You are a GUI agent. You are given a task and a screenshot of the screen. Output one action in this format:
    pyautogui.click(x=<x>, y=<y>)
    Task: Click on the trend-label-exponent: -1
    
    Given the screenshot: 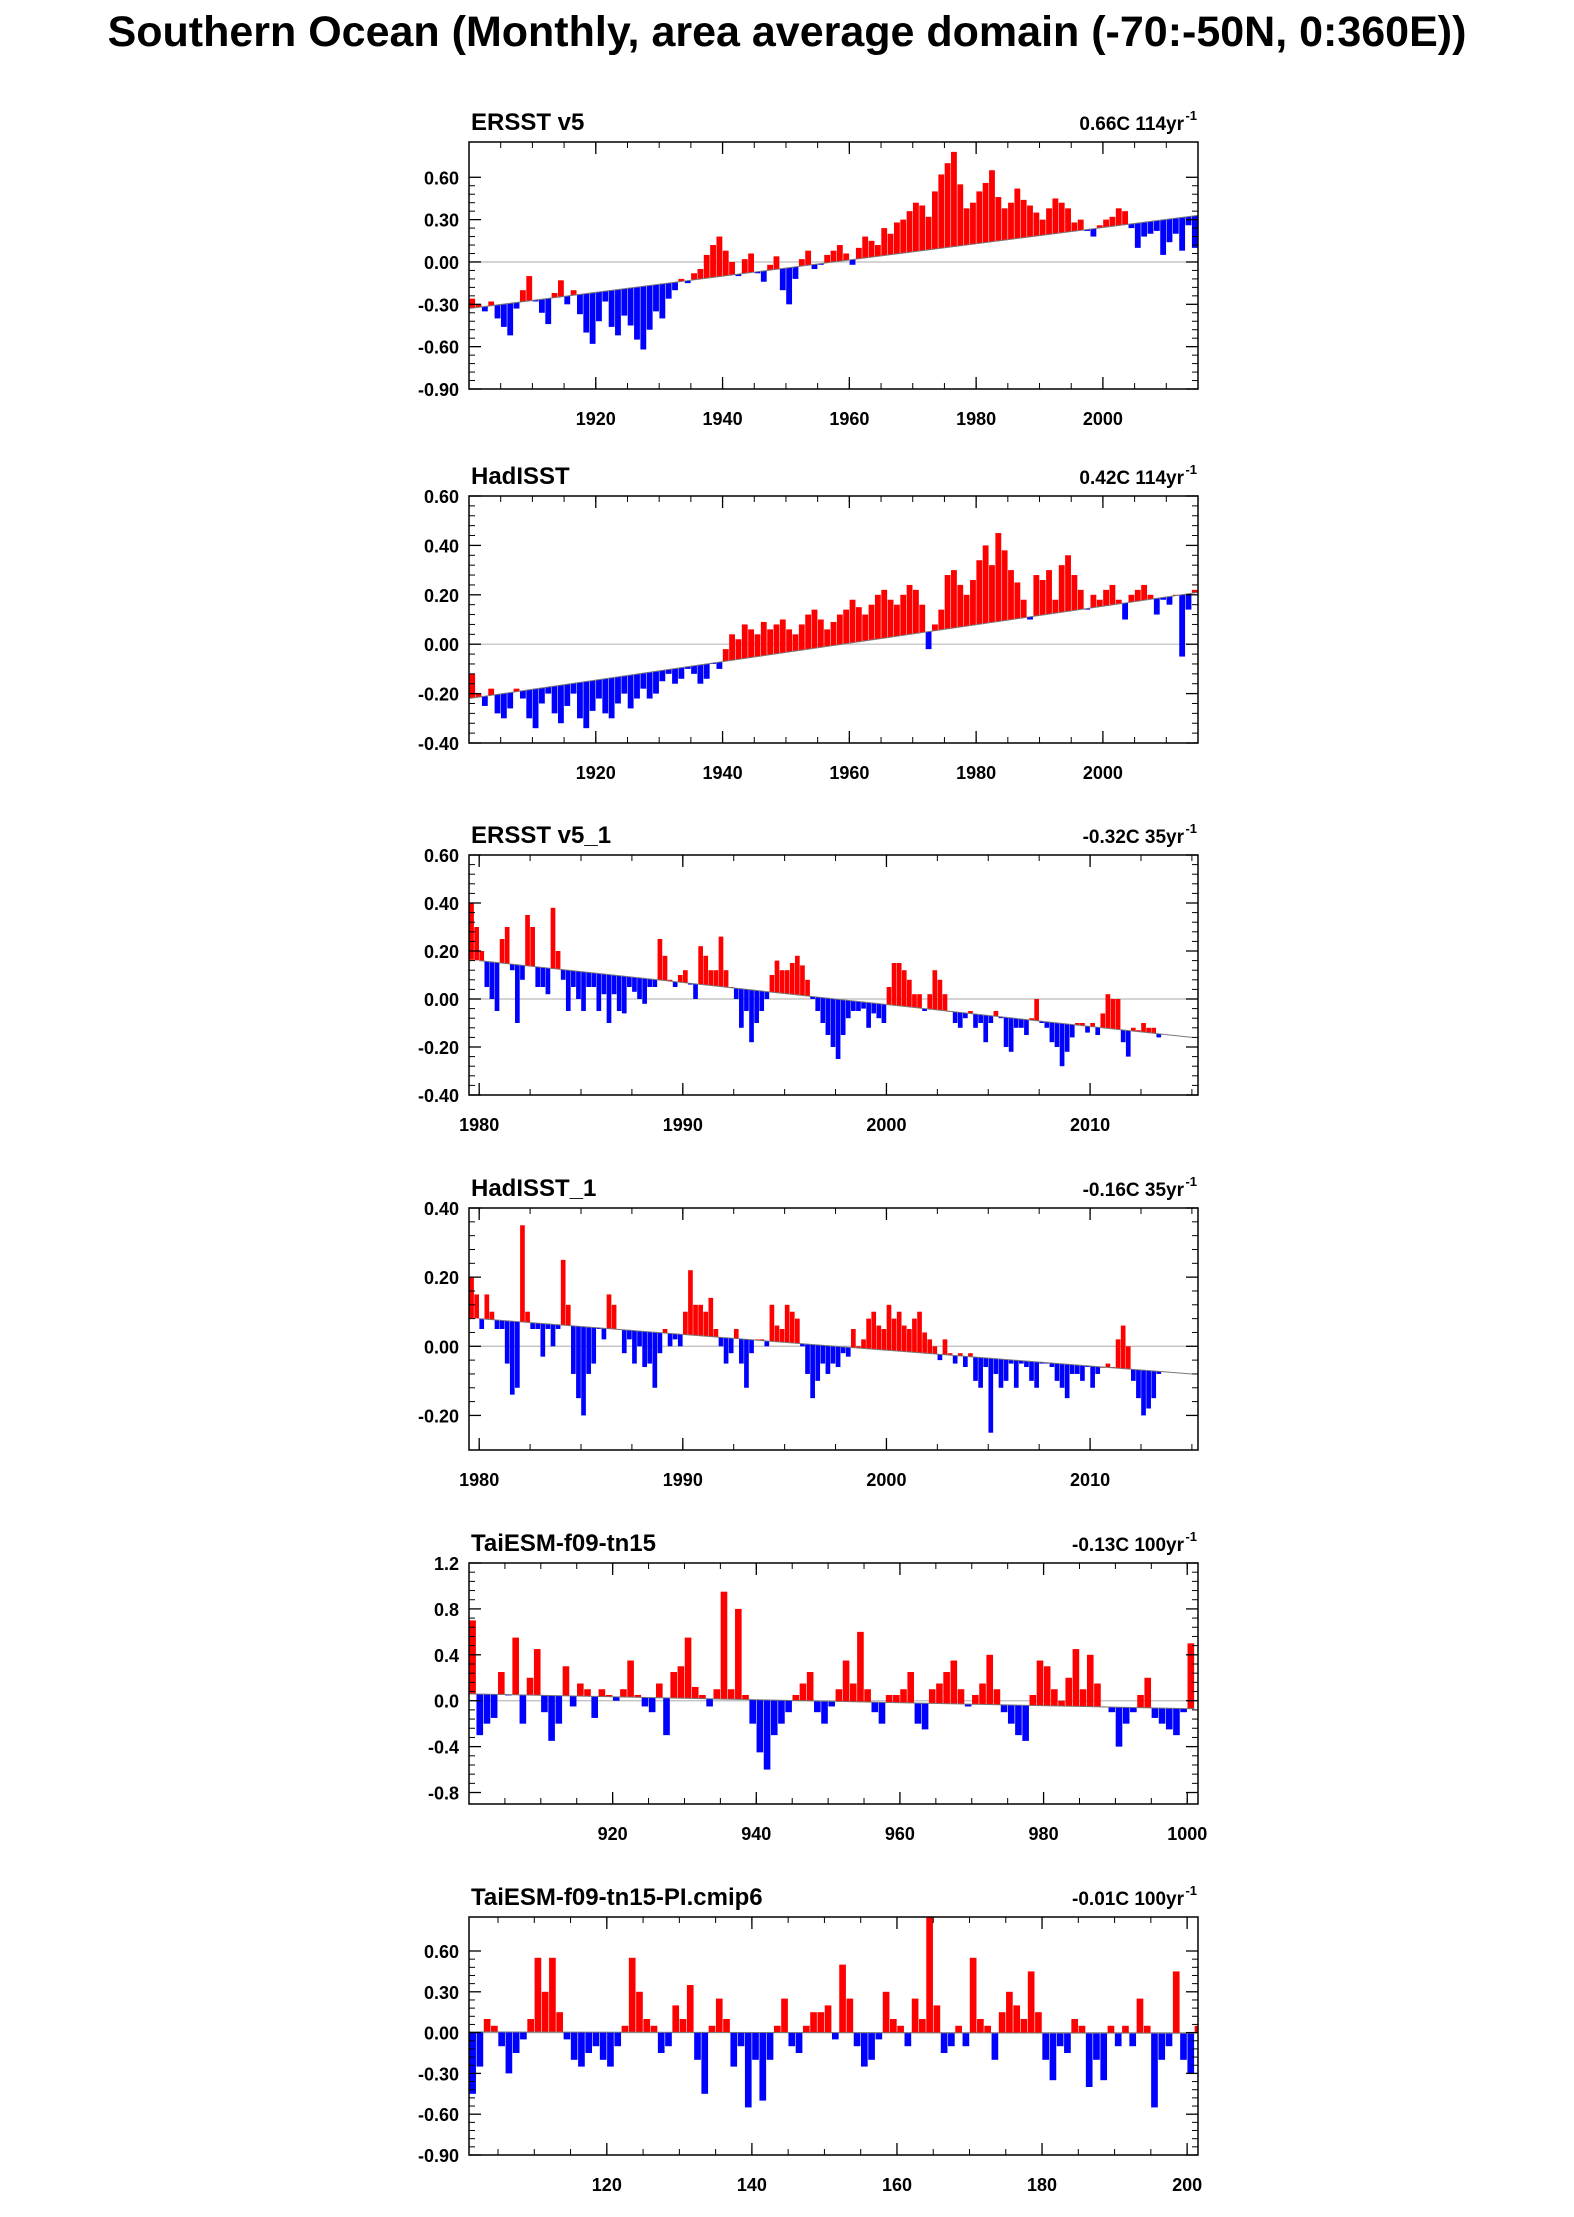 What is the action you would take?
    pyautogui.click(x=1191, y=1890)
    